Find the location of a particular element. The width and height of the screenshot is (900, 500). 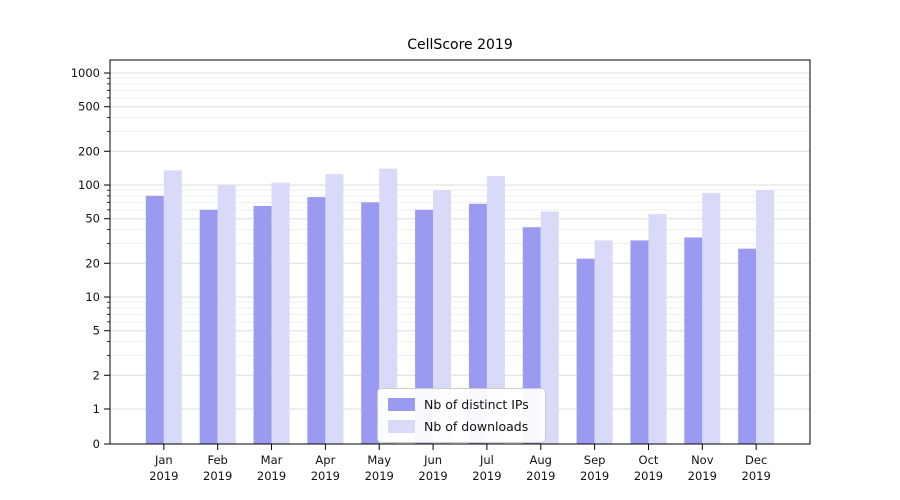

y-tick-label: 100 is located at coordinates (89, 185).